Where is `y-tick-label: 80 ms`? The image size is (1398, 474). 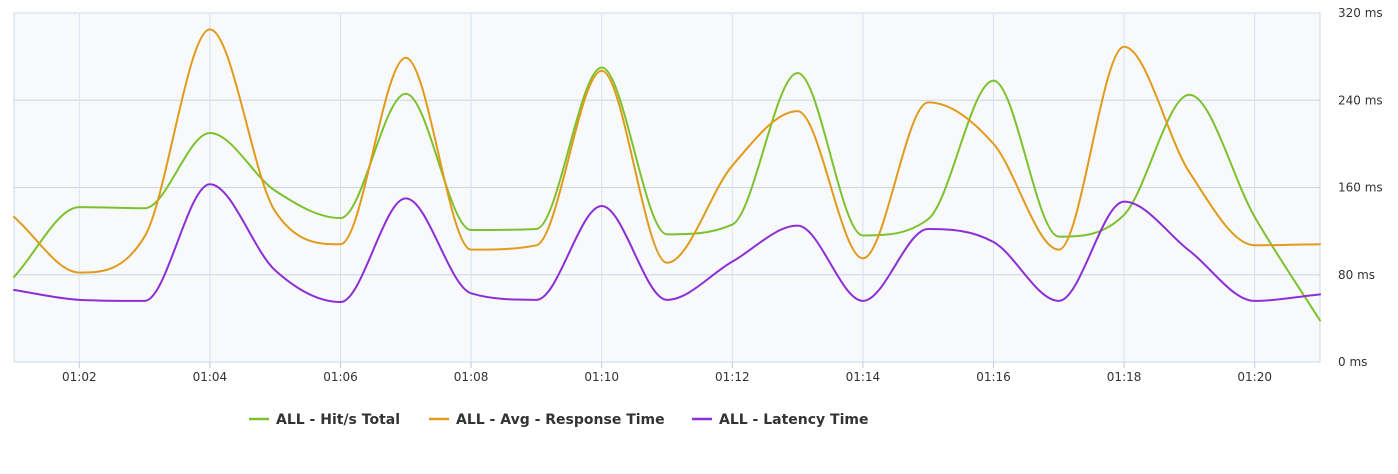 y-tick-label: 80 ms is located at coordinates (1356, 275).